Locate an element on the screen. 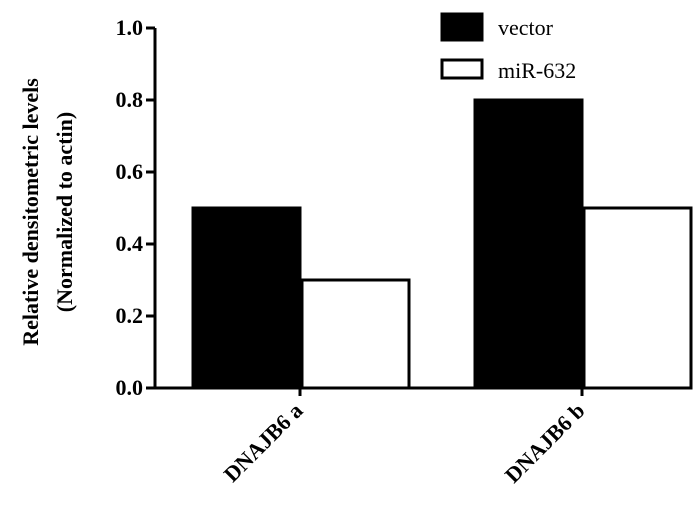 This screenshot has width=700, height=522. y-ticks: 0.0 0.2 0.4 0.6 0.8 1.0 is located at coordinates (135, 207).